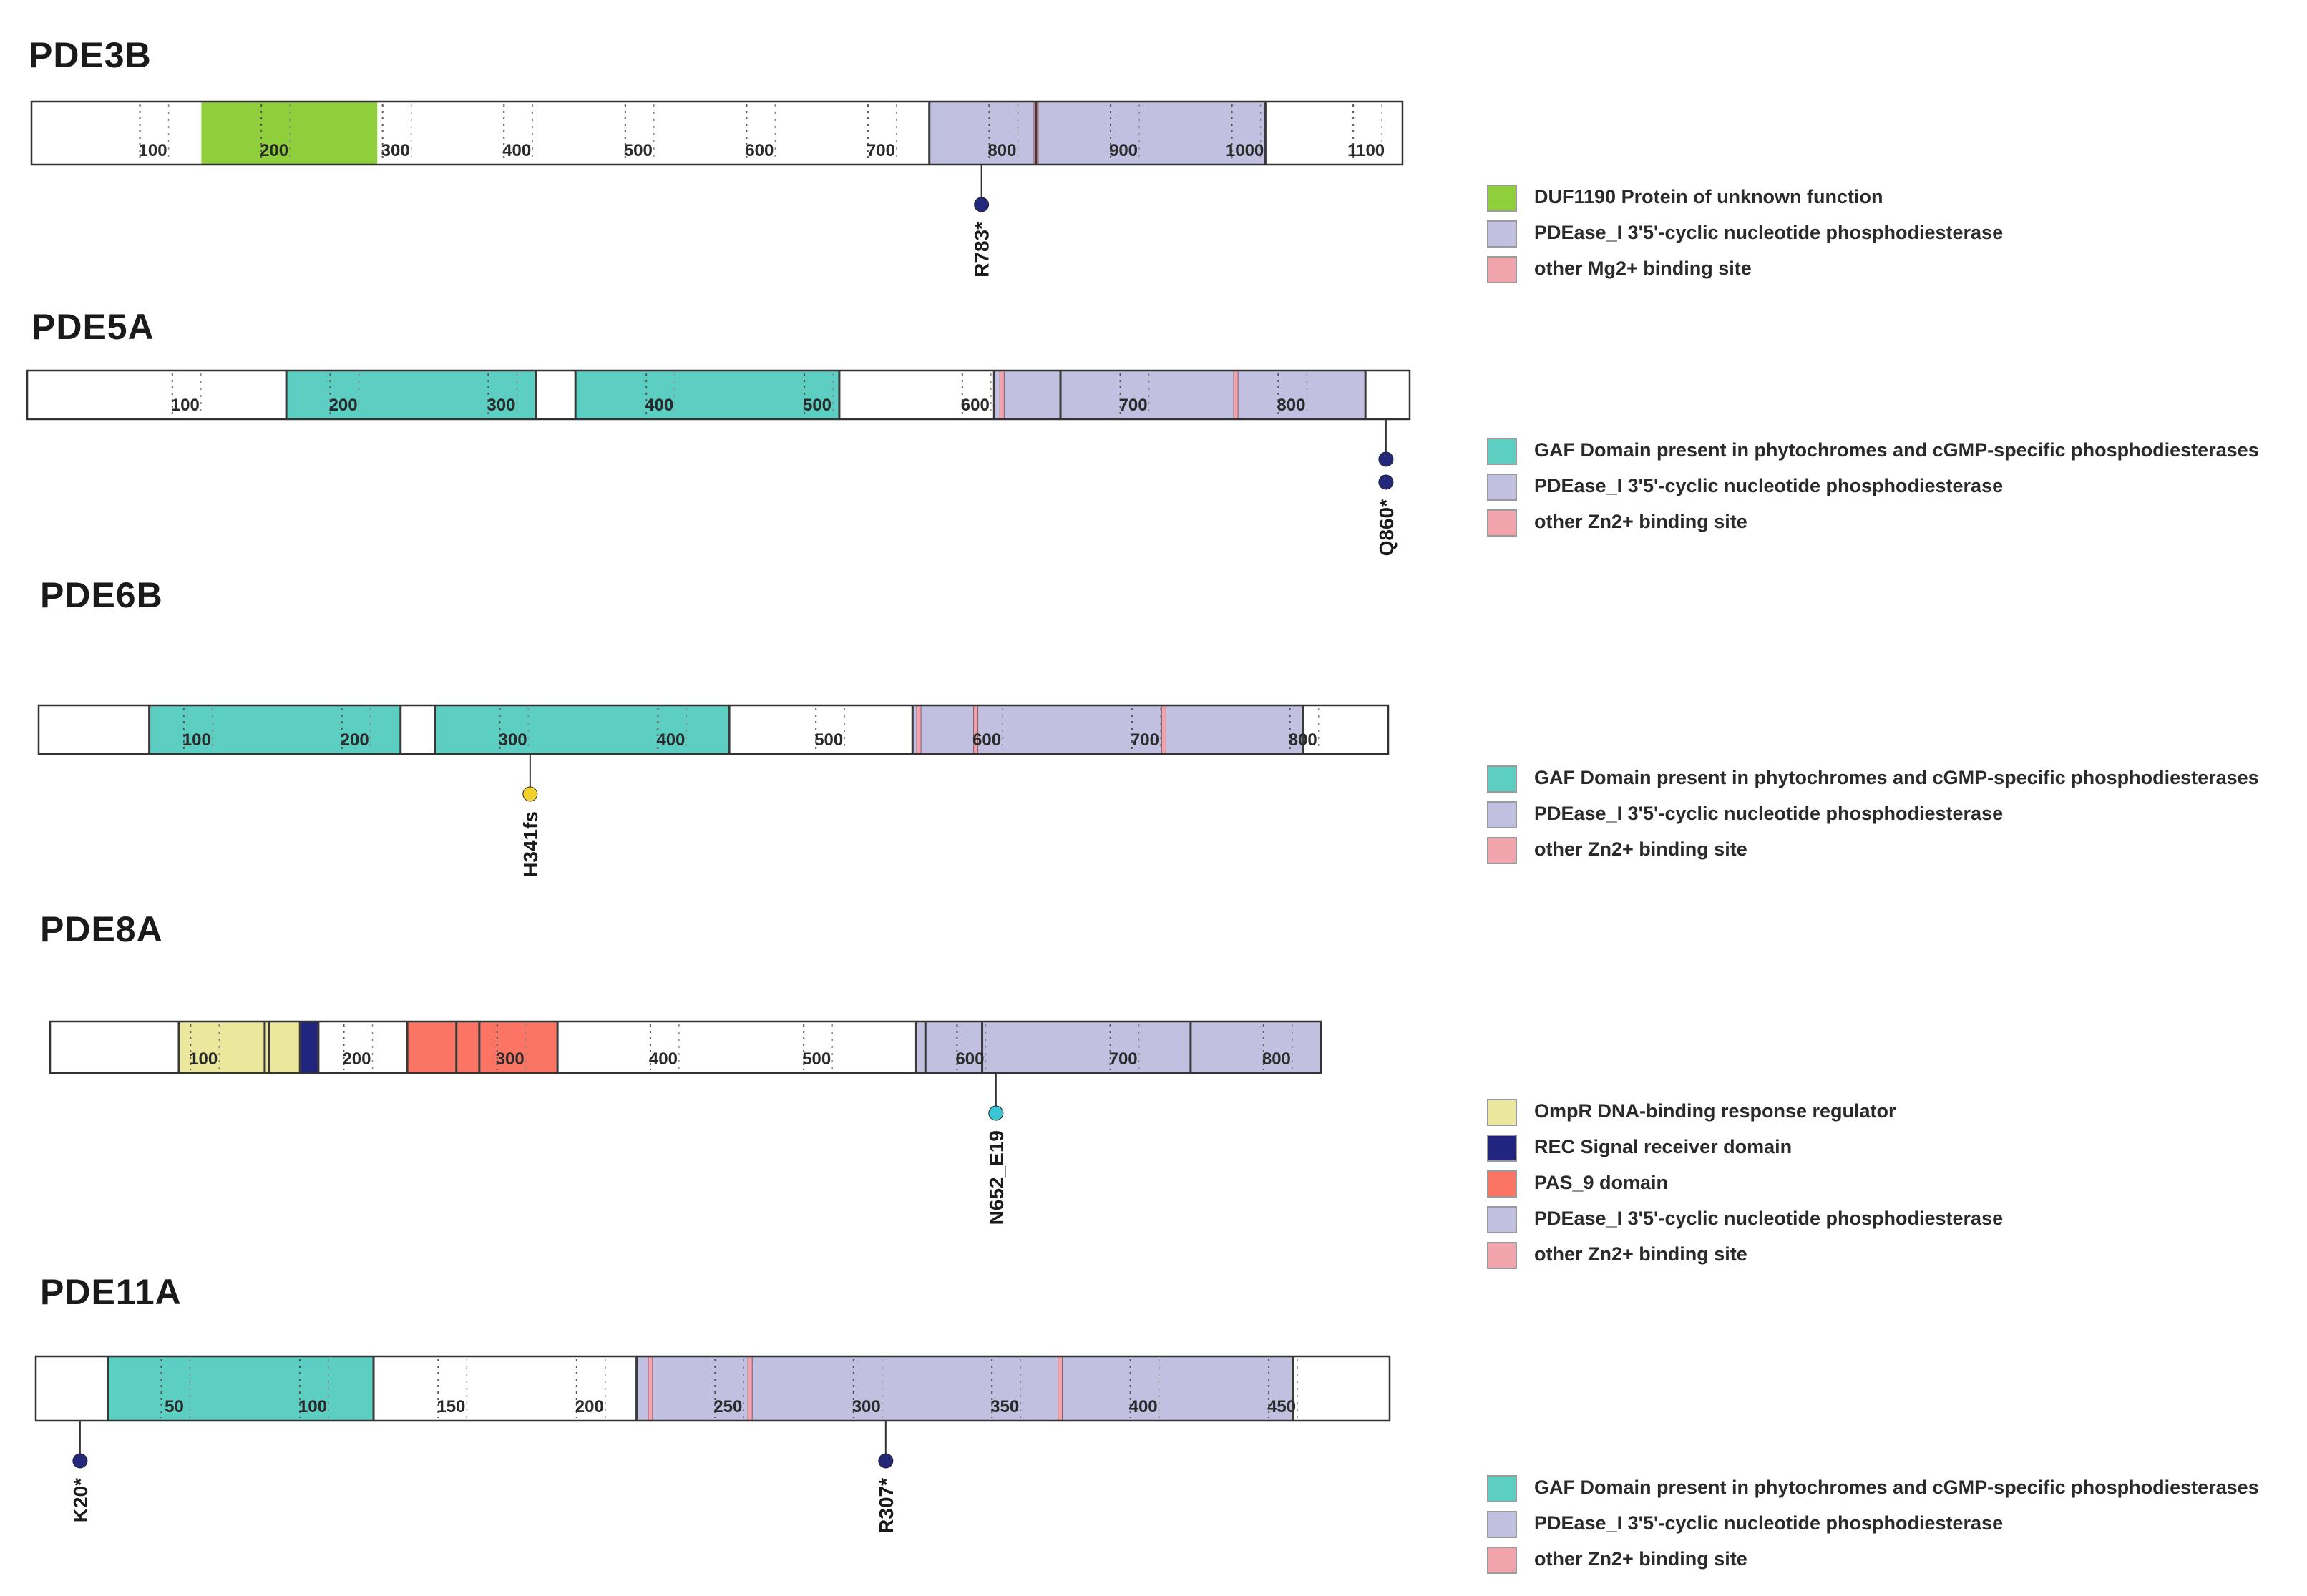 The height and width of the screenshot is (1596, 2307). I want to click on mutation-label: R783*, so click(982, 250).